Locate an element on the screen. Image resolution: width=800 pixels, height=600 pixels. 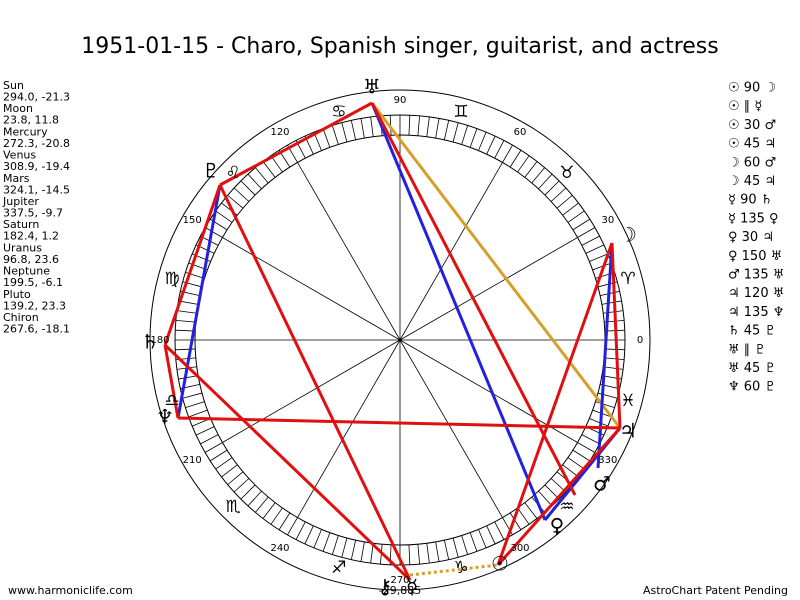
planet-name: Neptune is located at coordinates (26, 271).